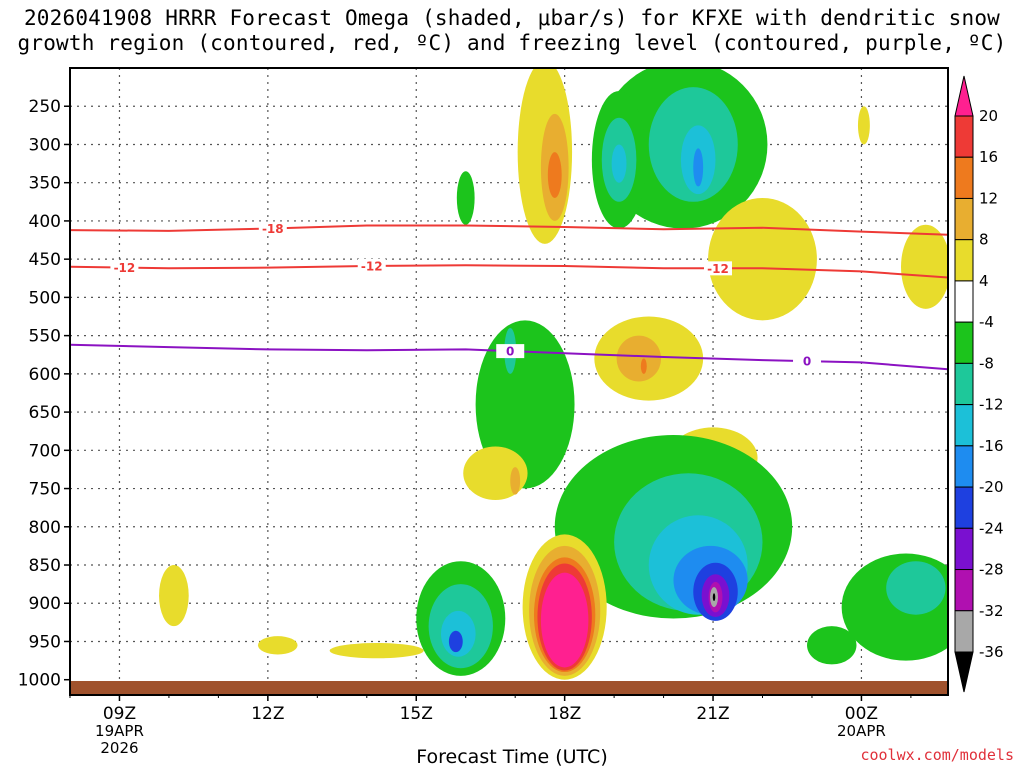 This screenshot has width=1024, height=768. What do you see at coordinates (984, 281) in the screenshot?
I see `colorbar-label: 4` at bounding box center [984, 281].